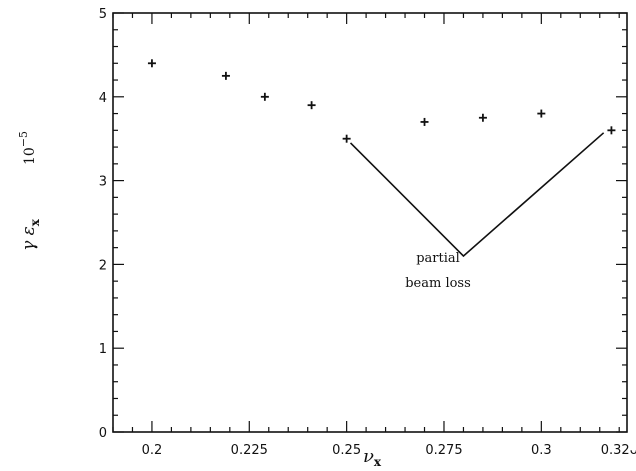  I want to click on x-tick-labels: 0.2 0.225 0.25 0.275 0.3 0.32ᴗ, so click(389, 450).